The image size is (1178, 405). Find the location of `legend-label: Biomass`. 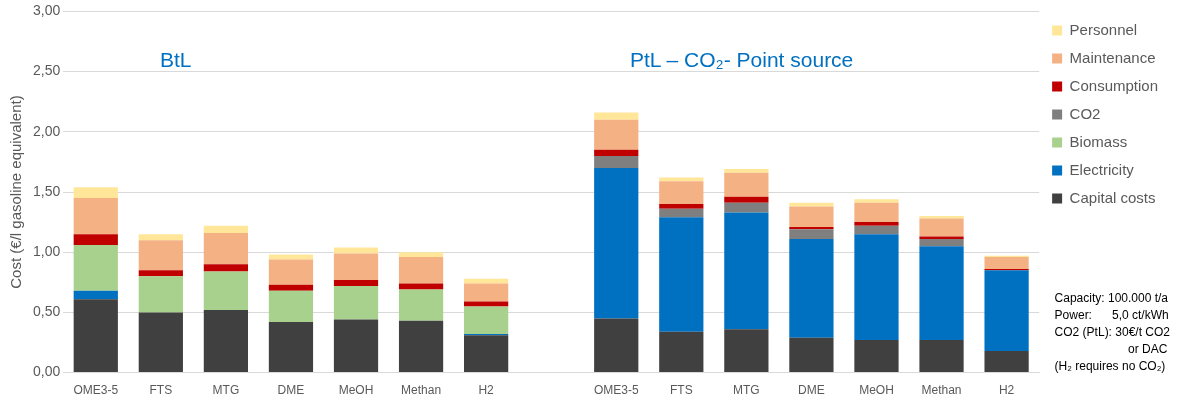

legend-label: Biomass is located at coordinates (1098, 141).